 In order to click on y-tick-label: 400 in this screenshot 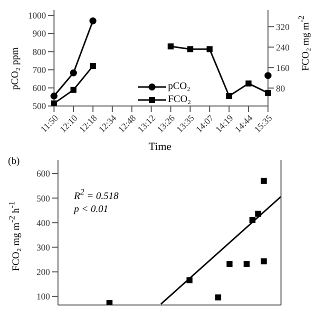, I will do `click(43, 223)`.